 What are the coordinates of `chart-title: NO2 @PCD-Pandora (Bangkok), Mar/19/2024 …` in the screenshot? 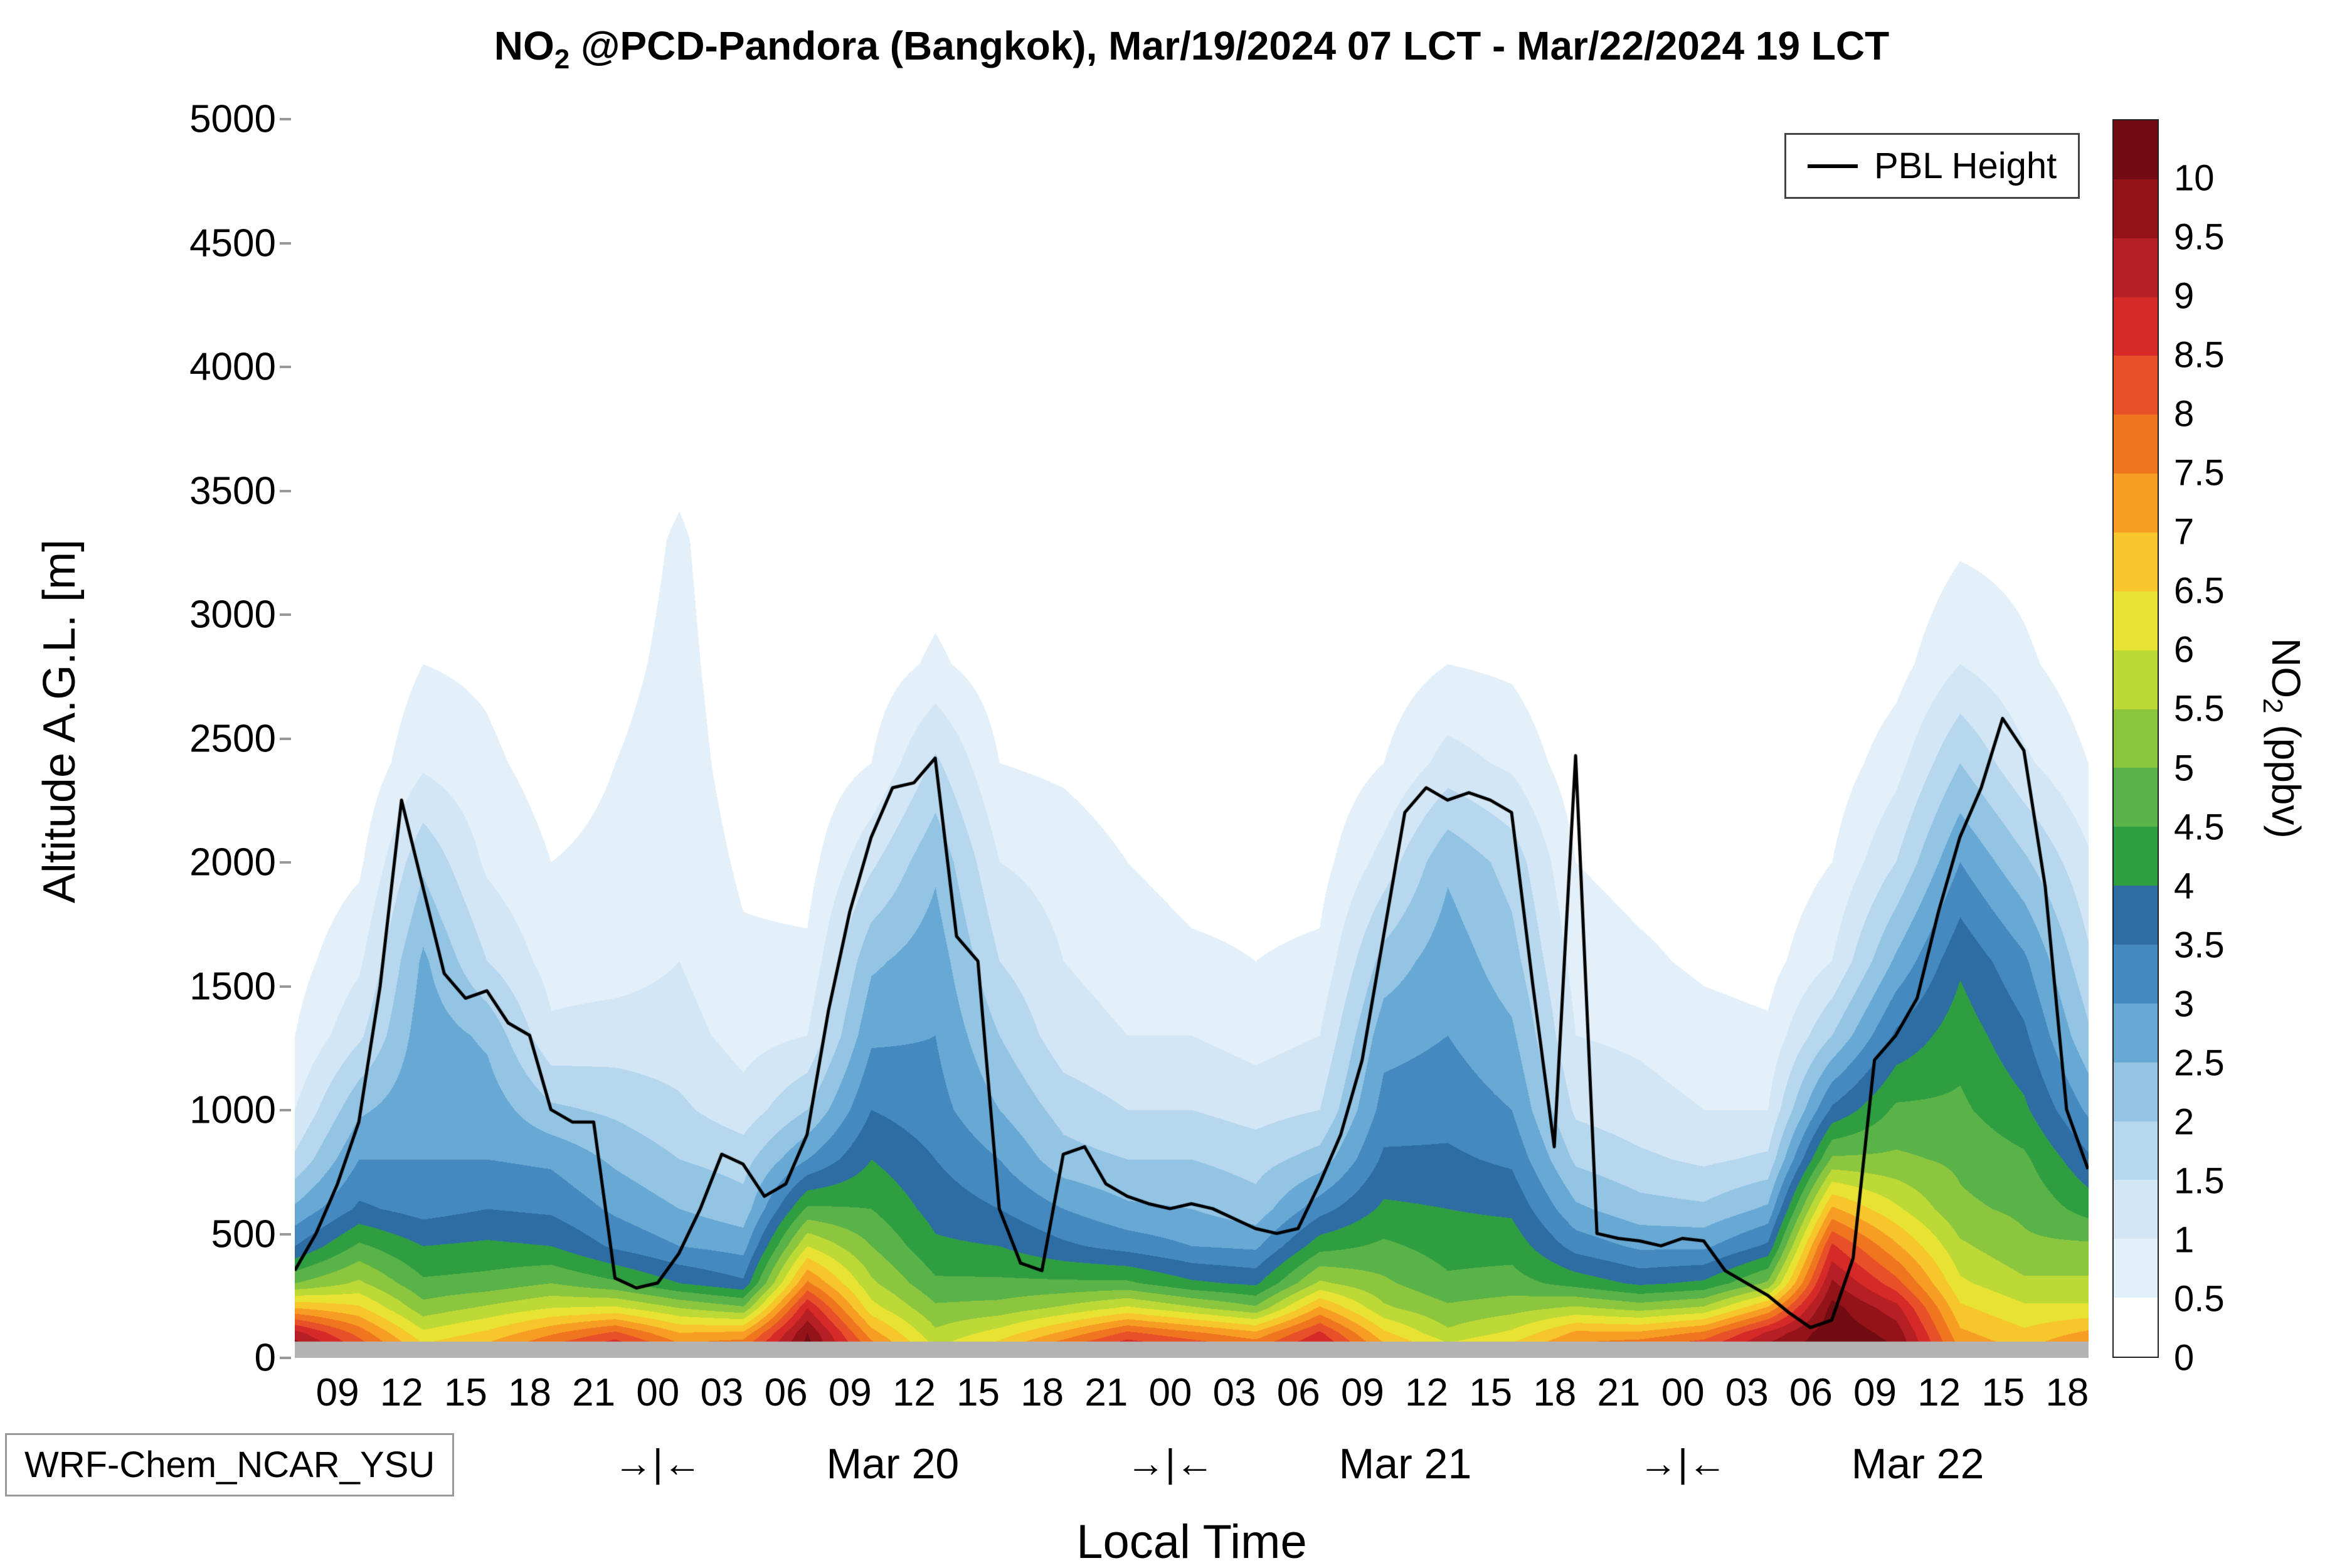 It's located at (1192, 49).